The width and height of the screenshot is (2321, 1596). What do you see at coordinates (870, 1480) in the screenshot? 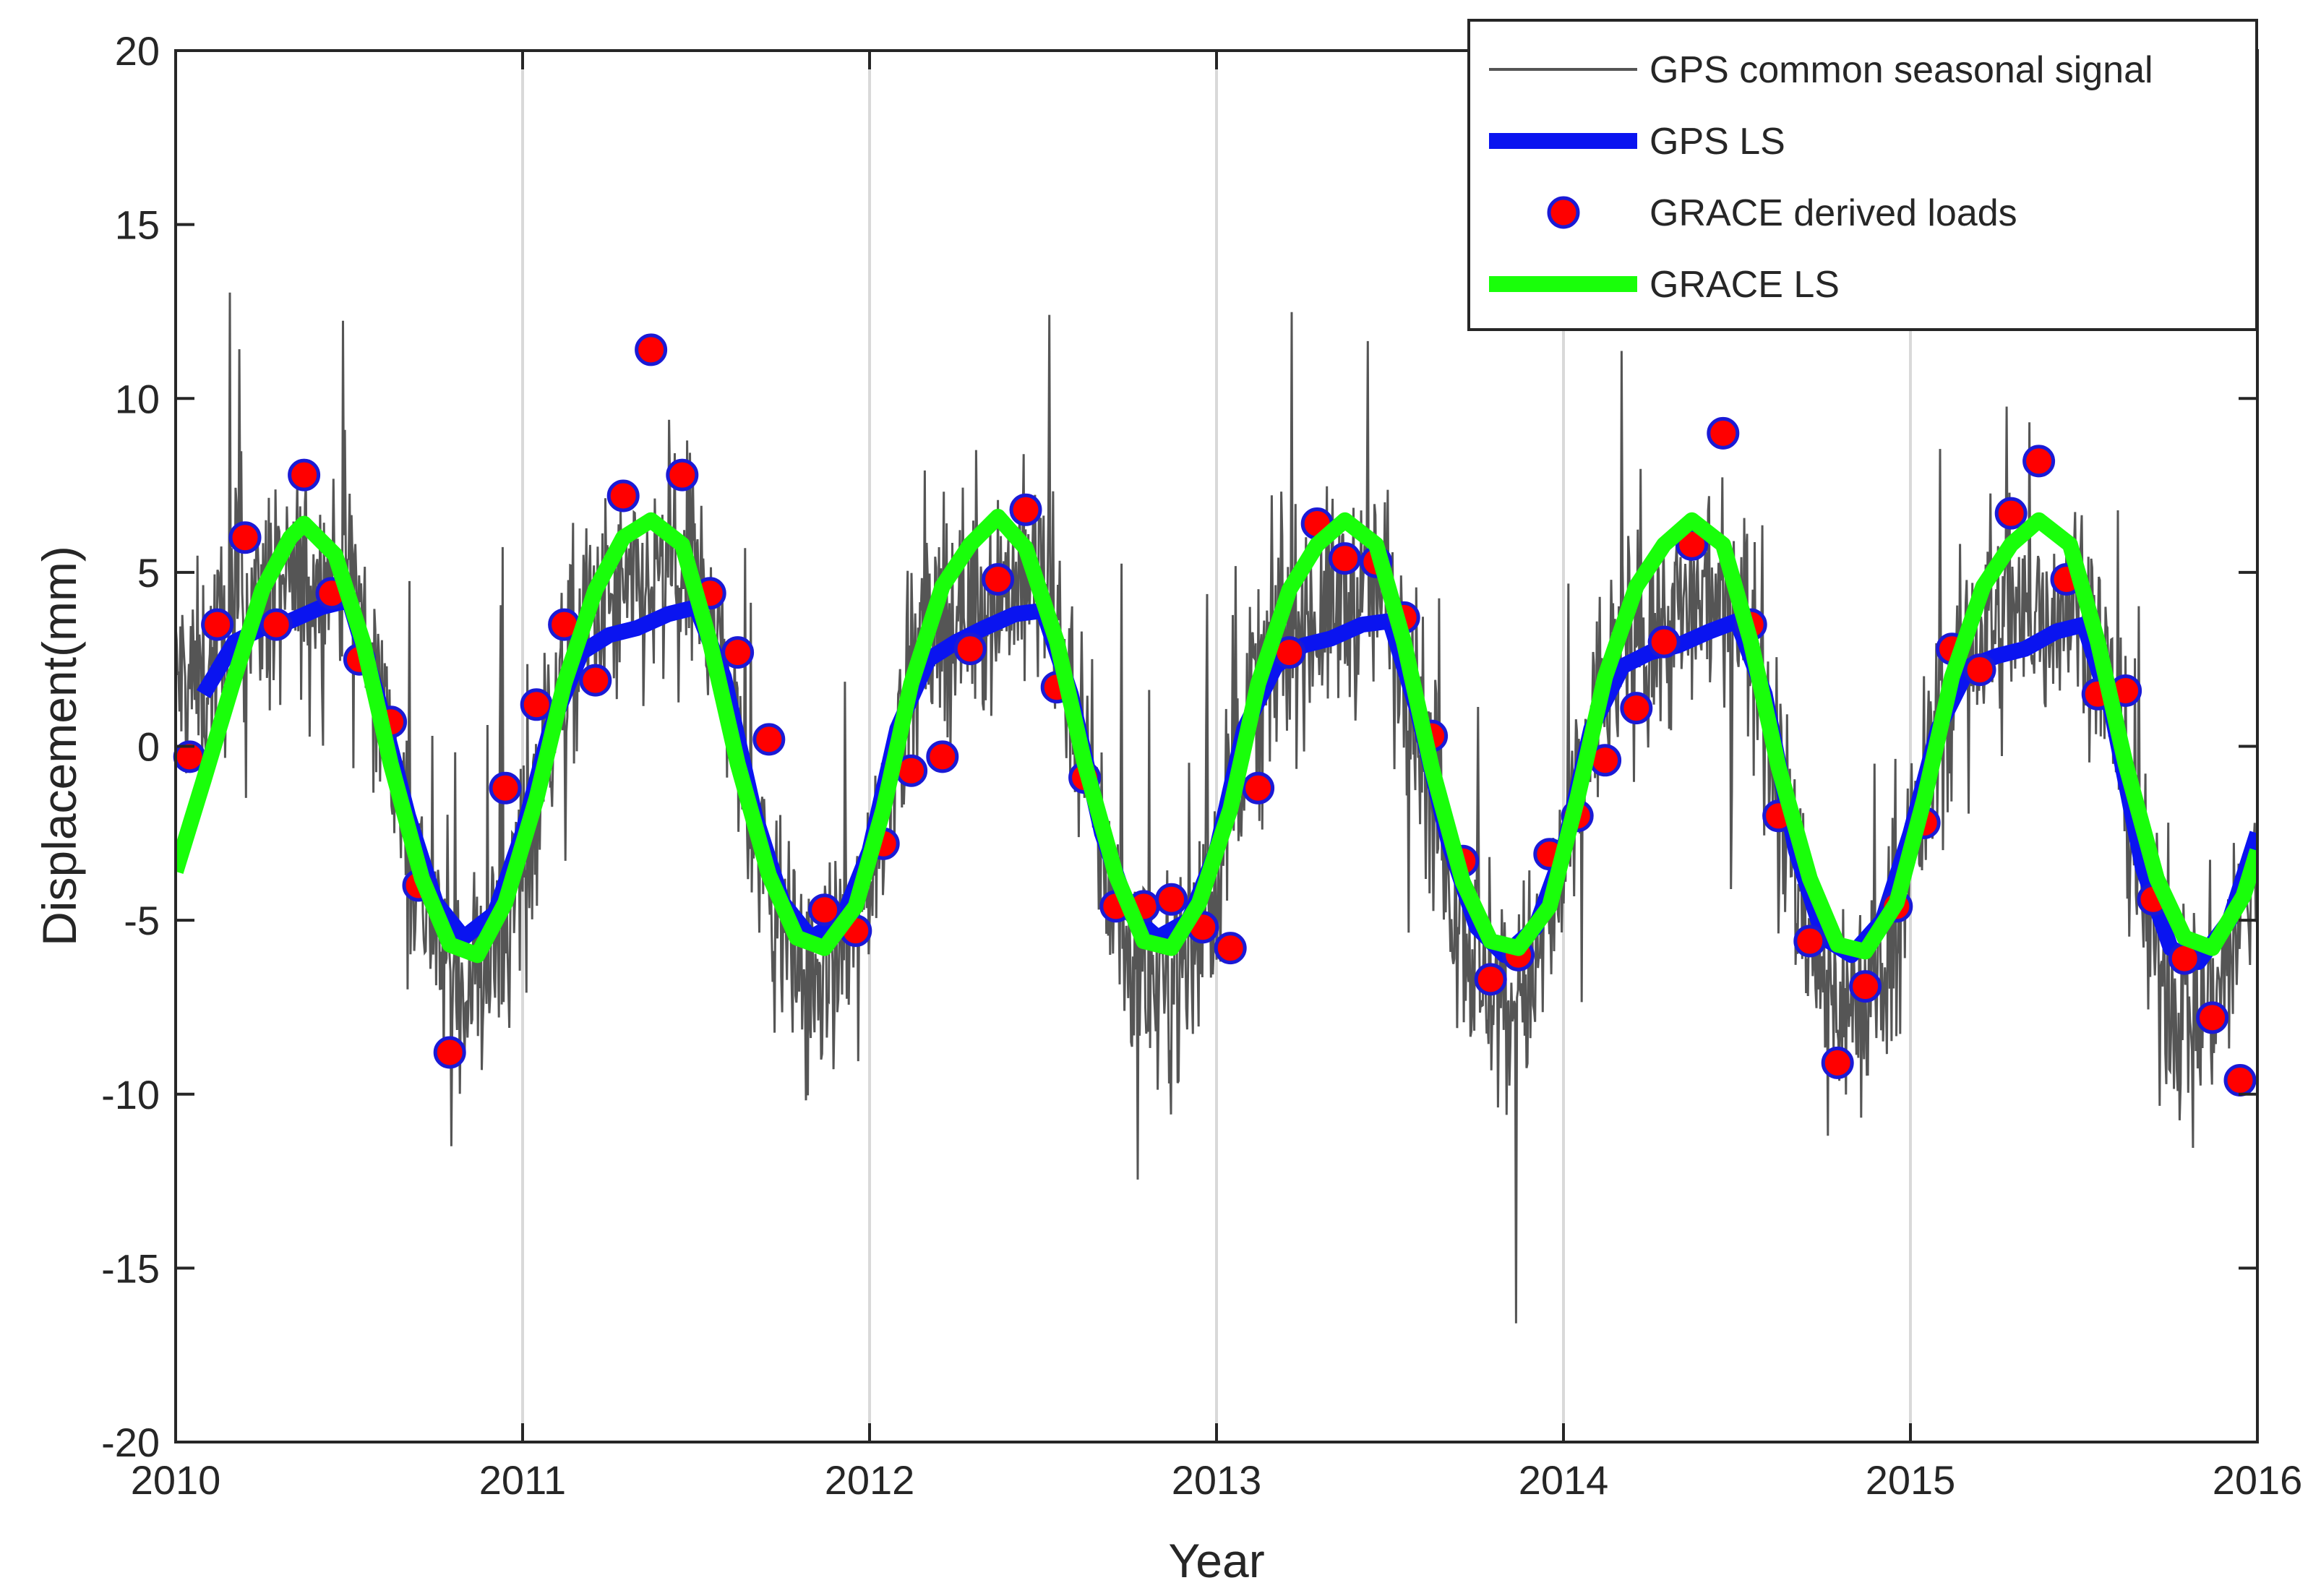
I see `x-tick-label: 2012` at bounding box center [870, 1480].